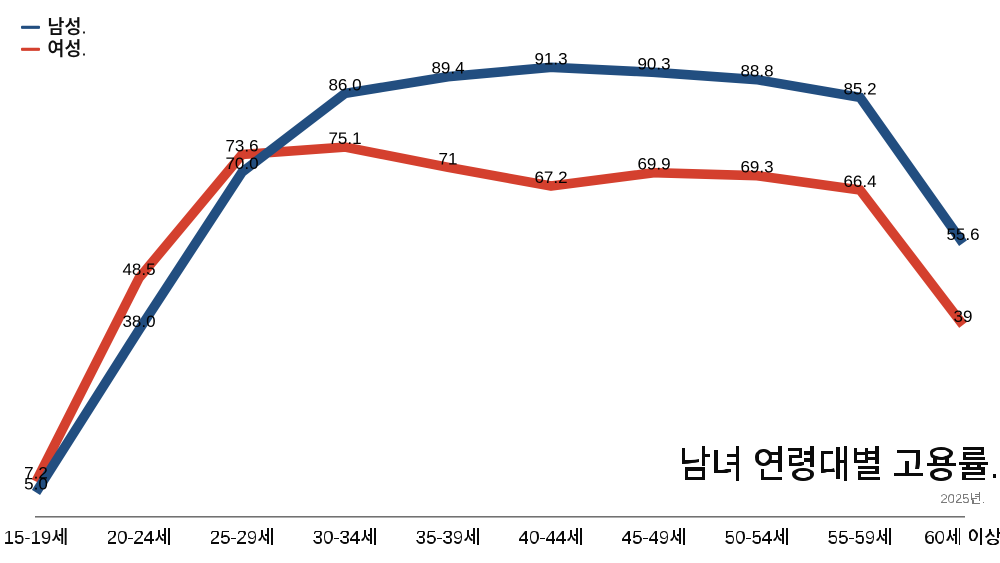  I want to click on svg-text: 69.9, so click(653, 164).